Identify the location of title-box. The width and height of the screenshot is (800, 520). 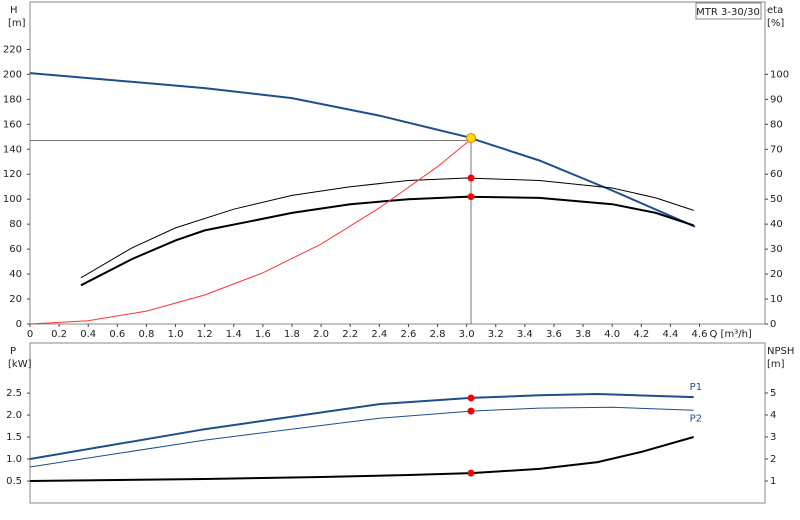
(728, 11).